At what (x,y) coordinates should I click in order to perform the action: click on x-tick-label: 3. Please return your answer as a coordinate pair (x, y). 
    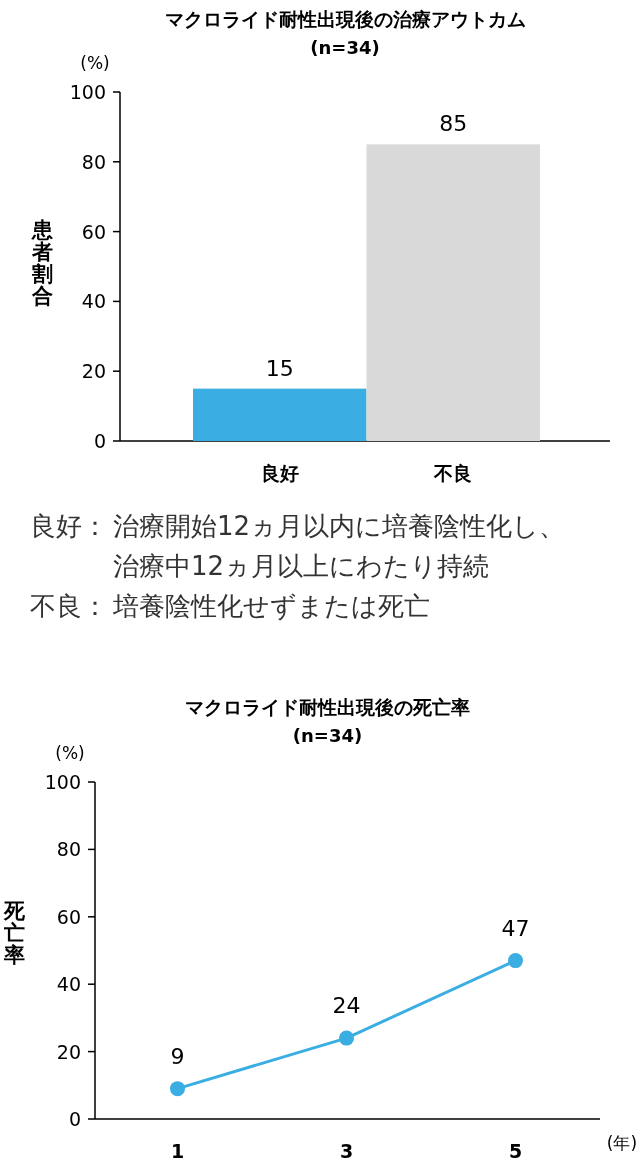
    Looking at the image, I should click on (346, 1151).